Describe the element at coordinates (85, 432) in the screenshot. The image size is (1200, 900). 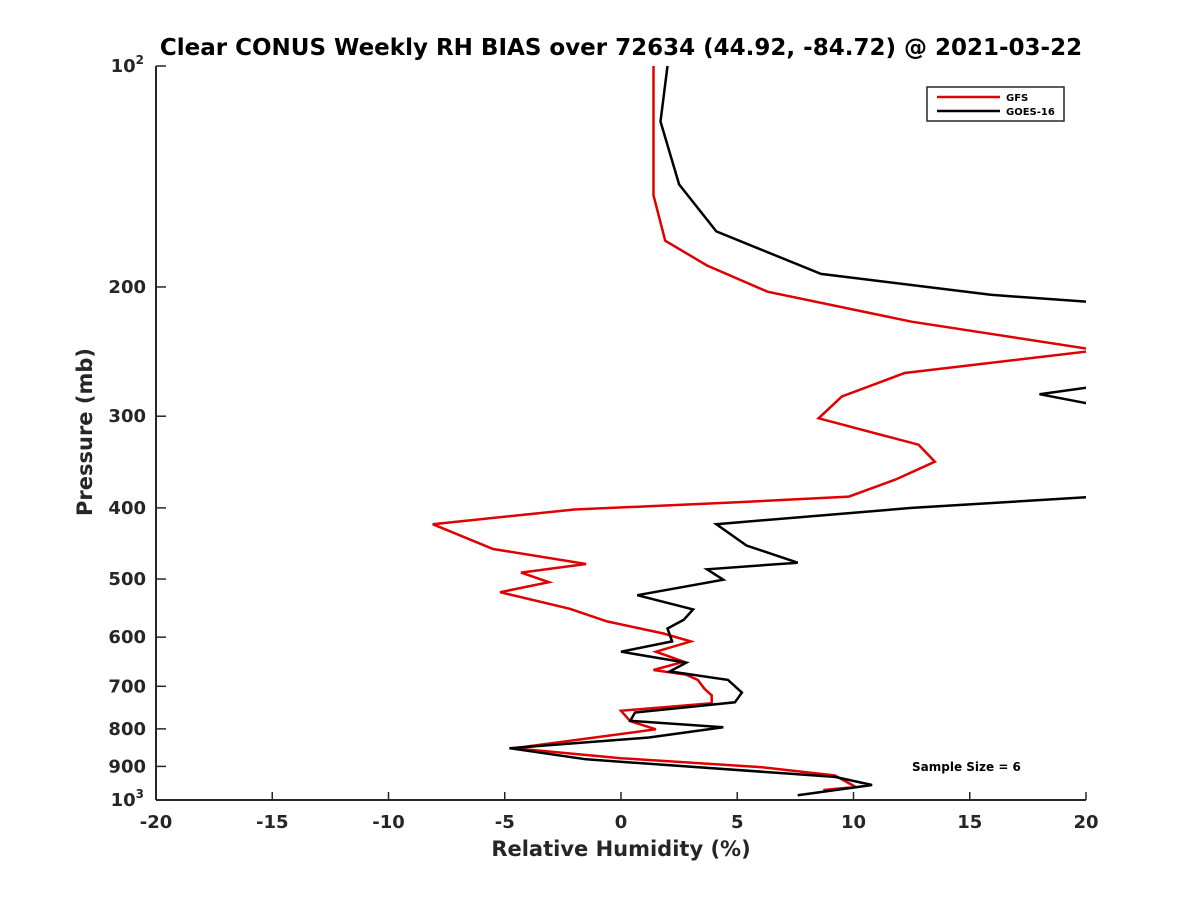
I see `y-axis-label: Pressure (mb)` at that location.